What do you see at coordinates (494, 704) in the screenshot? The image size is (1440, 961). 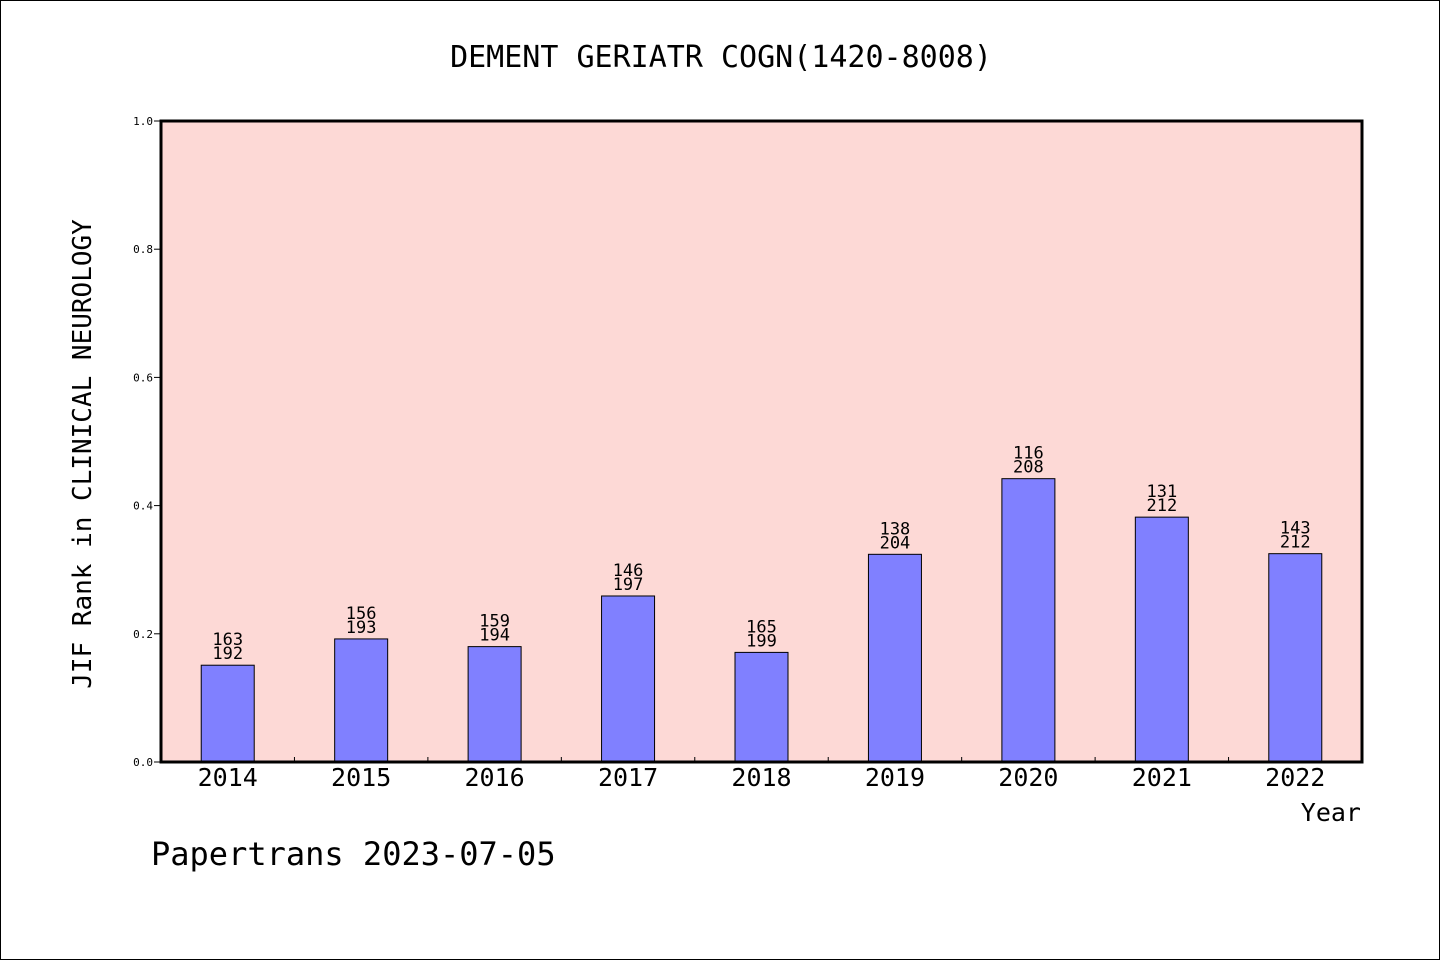 I see `bar-2016` at bounding box center [494, 704].